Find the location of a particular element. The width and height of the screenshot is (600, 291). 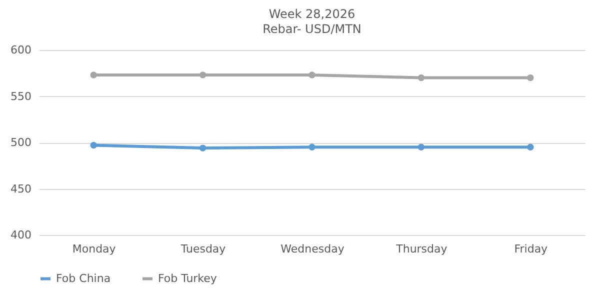

legend-label: Fob Turkey is located at coordinates (188, 278).